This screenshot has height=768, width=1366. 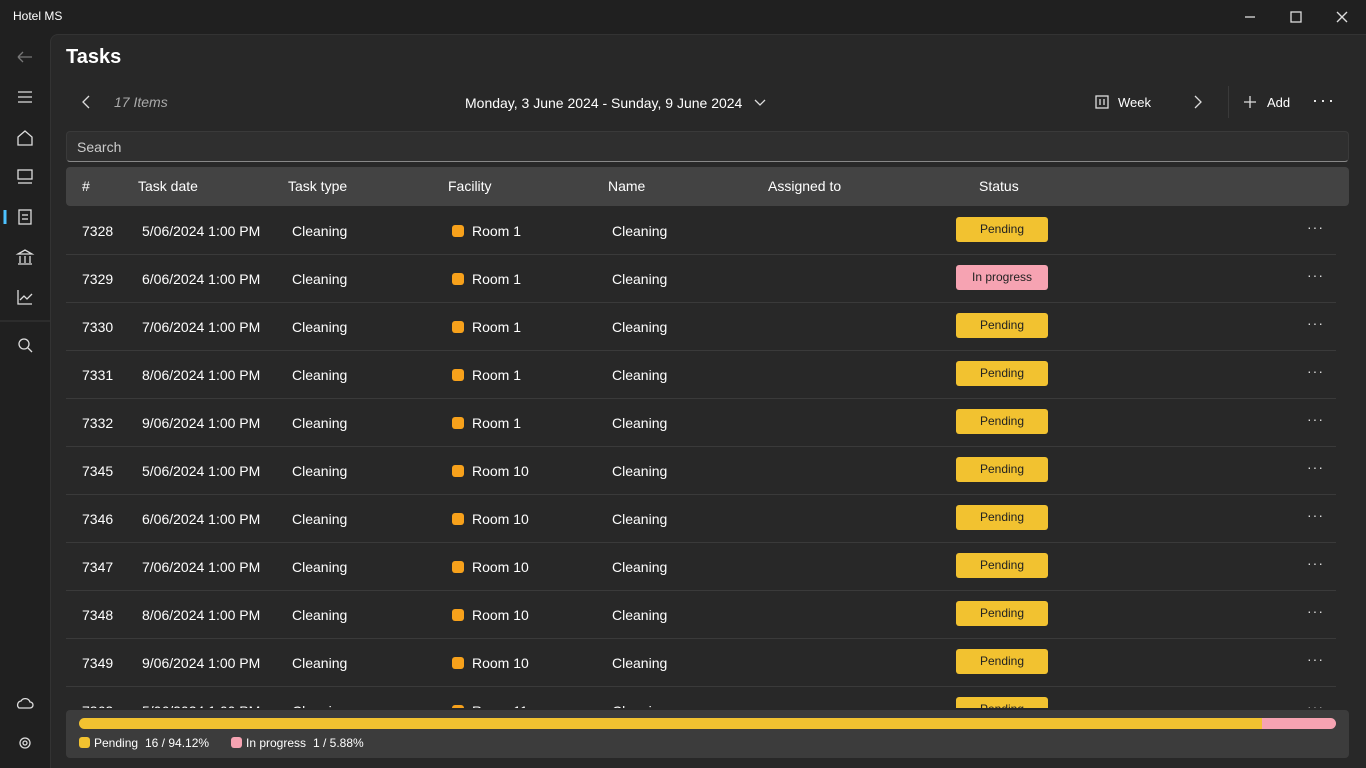 What do you see at coordinates (470, 186) in the screenshot?
I see `column-header: Facility` at bounding box center [470, 186].